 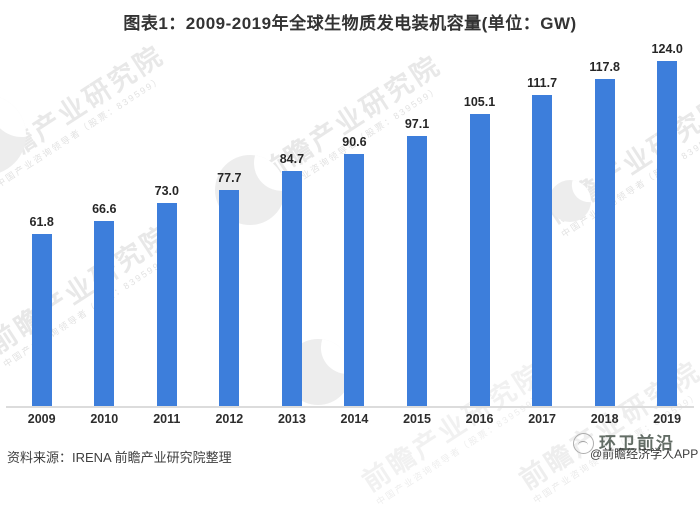 I want to click on bar-2019, so click(x=667, y=233).